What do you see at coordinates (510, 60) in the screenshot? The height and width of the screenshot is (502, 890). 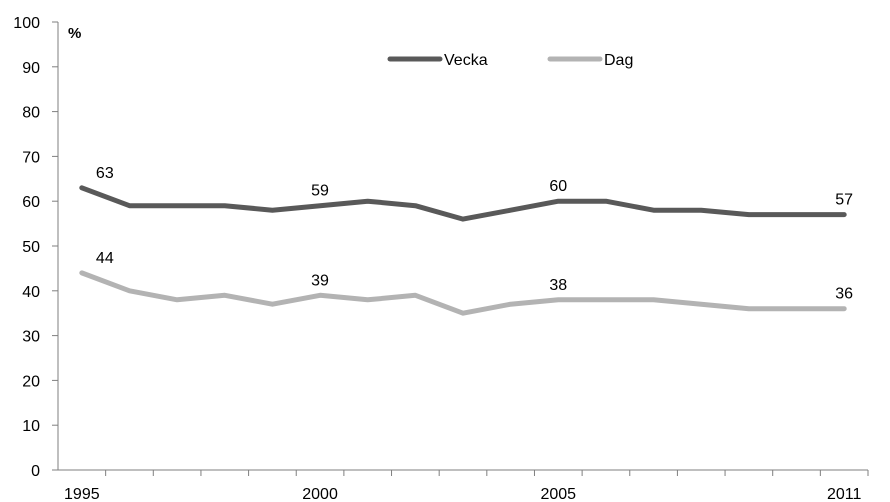 I see `chart-legend: Vecka Dag` at bounding box center [510, 60].